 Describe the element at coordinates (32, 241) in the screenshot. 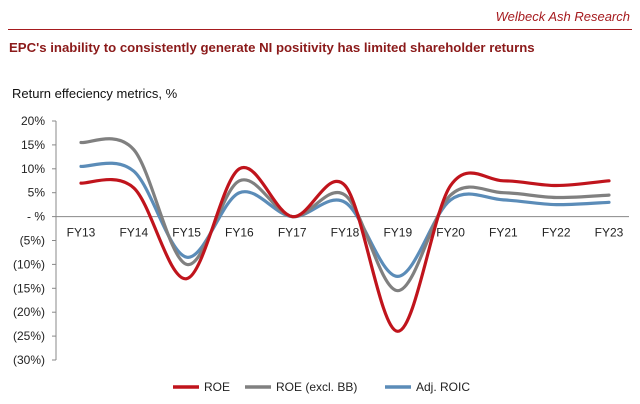

I see `y-tick-label: (5%)` at that location.